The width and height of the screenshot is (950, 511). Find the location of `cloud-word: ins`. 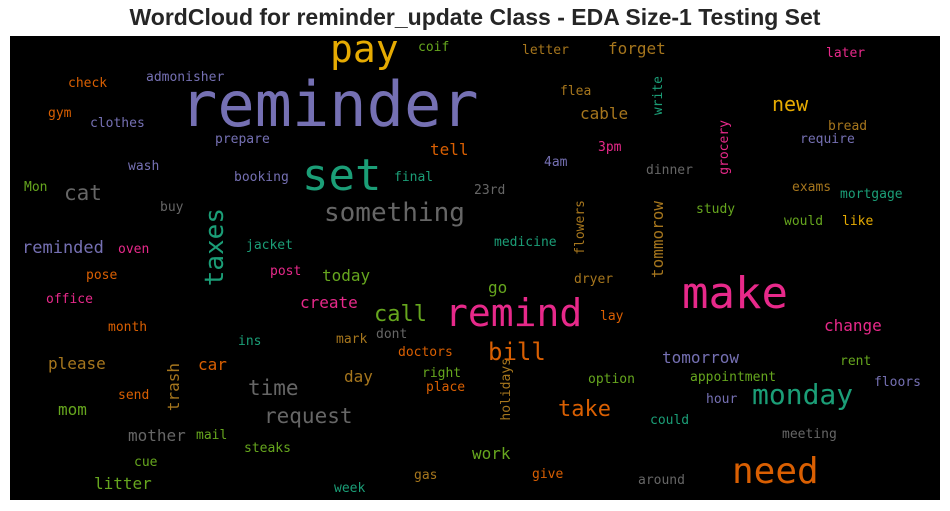

cloud-word: ins is located at coordinates (250, 341).